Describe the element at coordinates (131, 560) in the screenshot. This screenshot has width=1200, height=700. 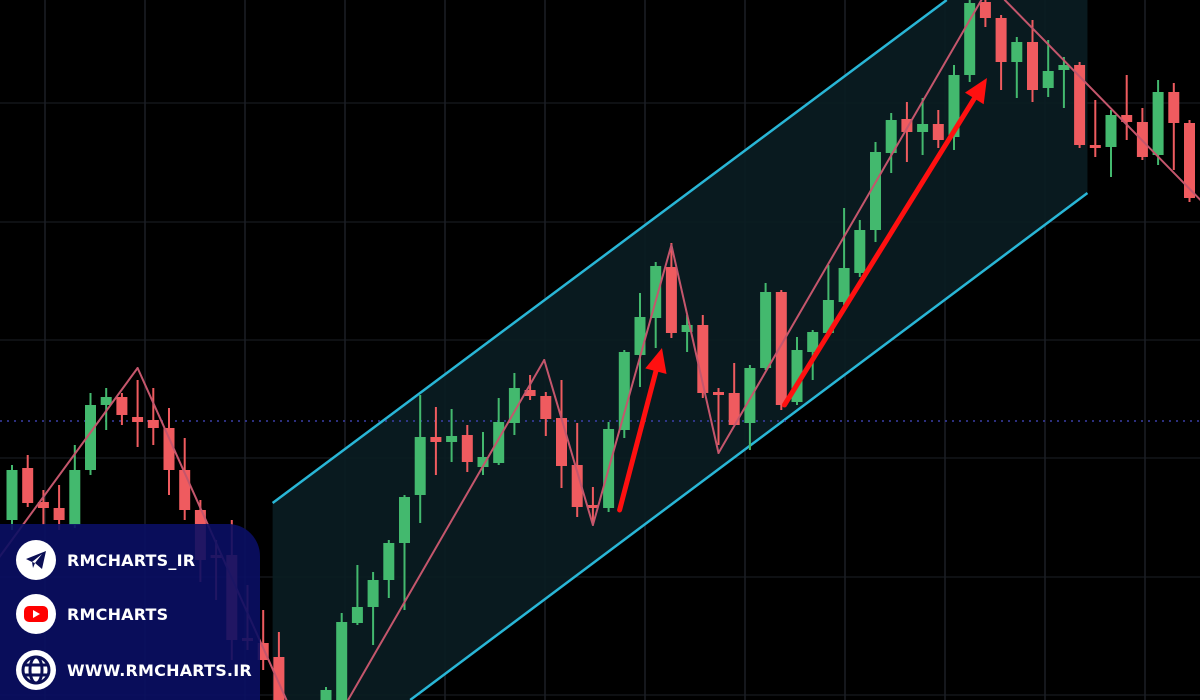
I see `telegram-label: RMCHARTS_IR` at that location.